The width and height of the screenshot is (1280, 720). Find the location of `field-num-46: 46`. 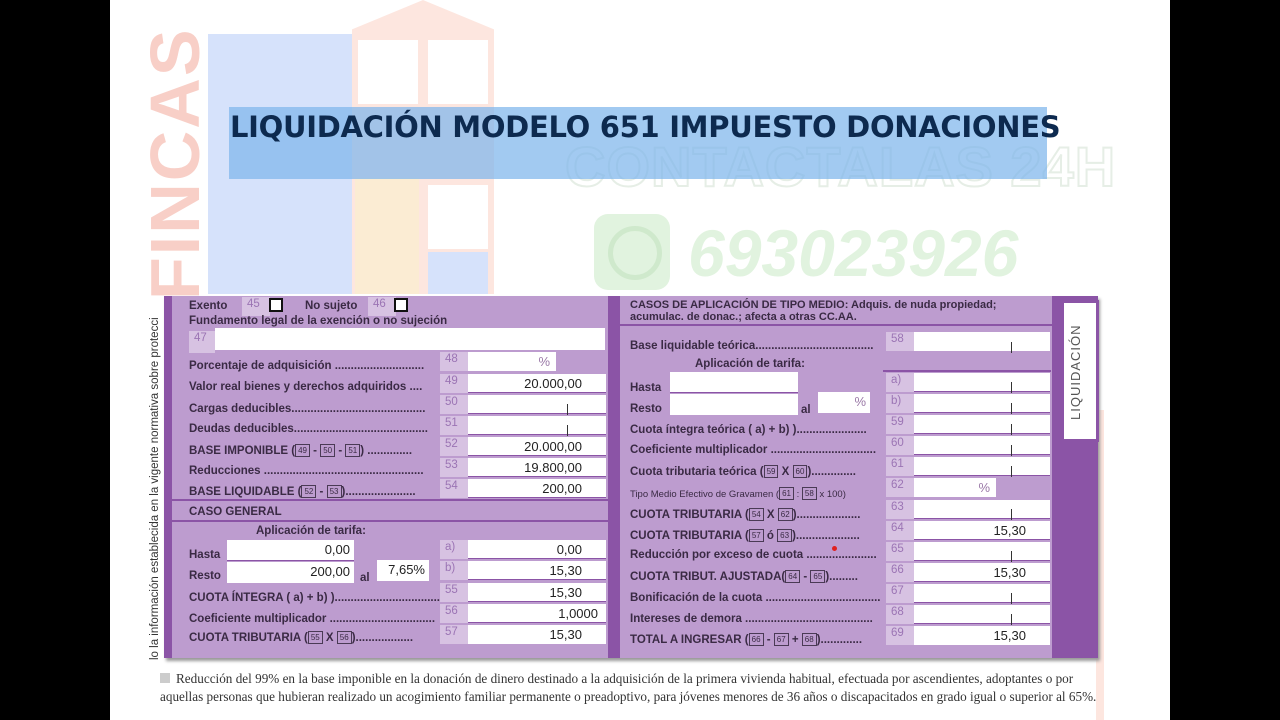

field-num-46: 46 is located at coordinates (382, 306).